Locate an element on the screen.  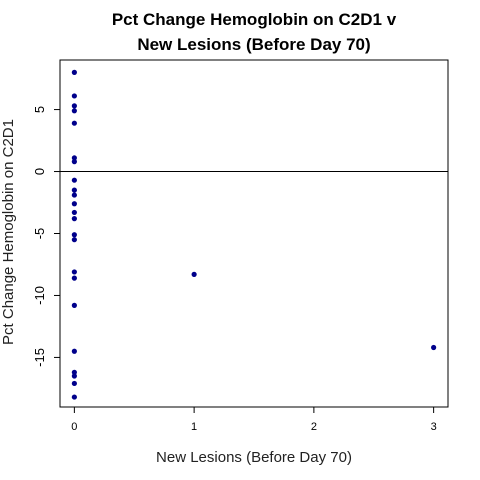
x-tick-label: 3 is located at coordinates (434, 427).